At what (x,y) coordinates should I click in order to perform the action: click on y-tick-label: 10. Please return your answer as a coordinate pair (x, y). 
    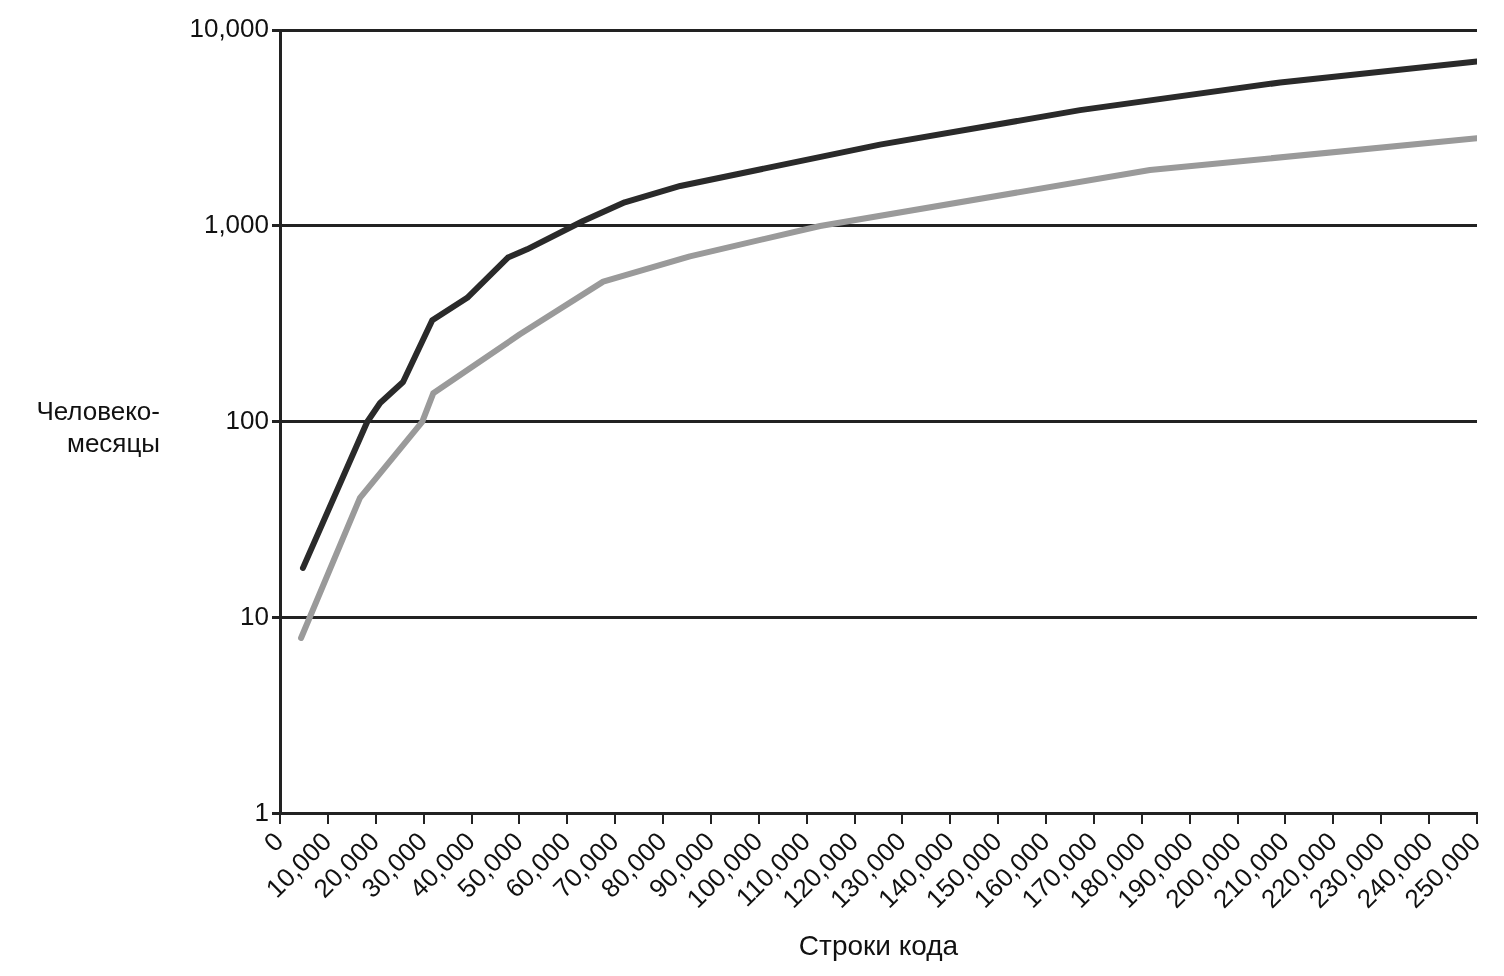
    Looking at the image, I should click on (254, 616).